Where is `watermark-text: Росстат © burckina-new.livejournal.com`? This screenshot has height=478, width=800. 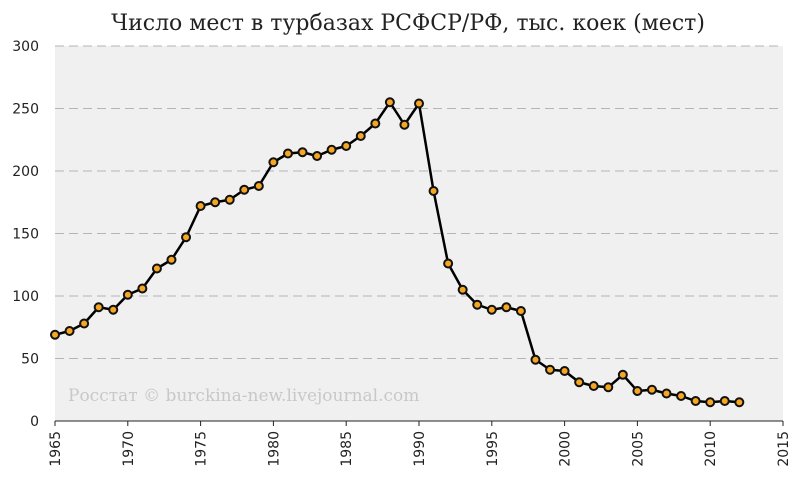 watermark-text: Росстат © burckina-new.livejournal.com is located at coordinates (243, 396).